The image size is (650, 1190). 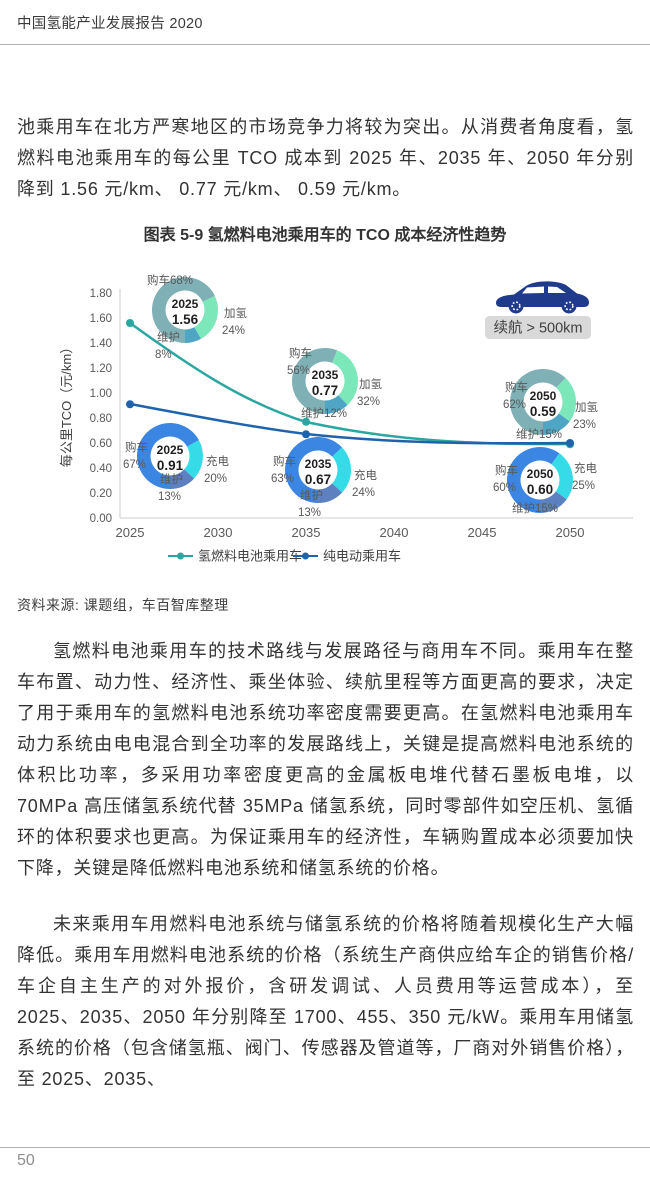 What do you see at coordinates (134, 465) in the screenshot?
I see `svg-text: 67%` at bounding box center [134, 465].